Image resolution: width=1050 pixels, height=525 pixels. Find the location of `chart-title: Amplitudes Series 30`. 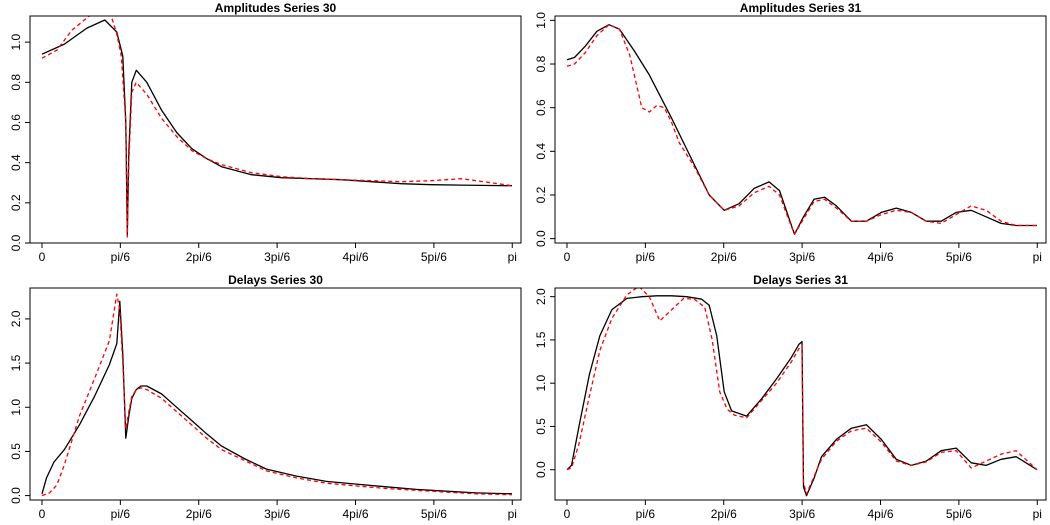

chart-title: Amplitudes Series 30 is located at coordinates (276, 8).